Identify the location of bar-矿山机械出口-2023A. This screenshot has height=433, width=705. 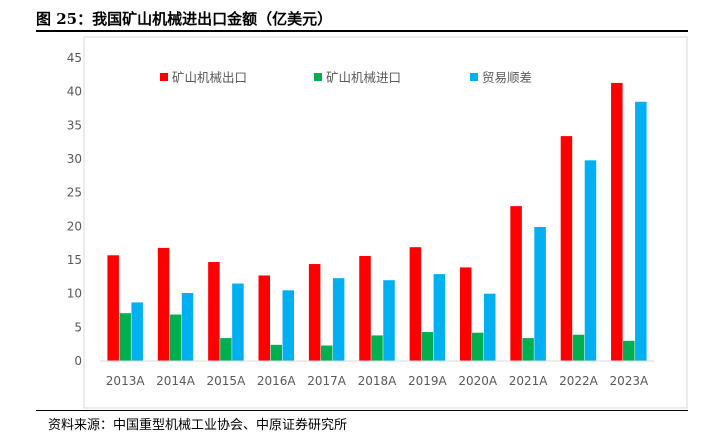
(617, 221).